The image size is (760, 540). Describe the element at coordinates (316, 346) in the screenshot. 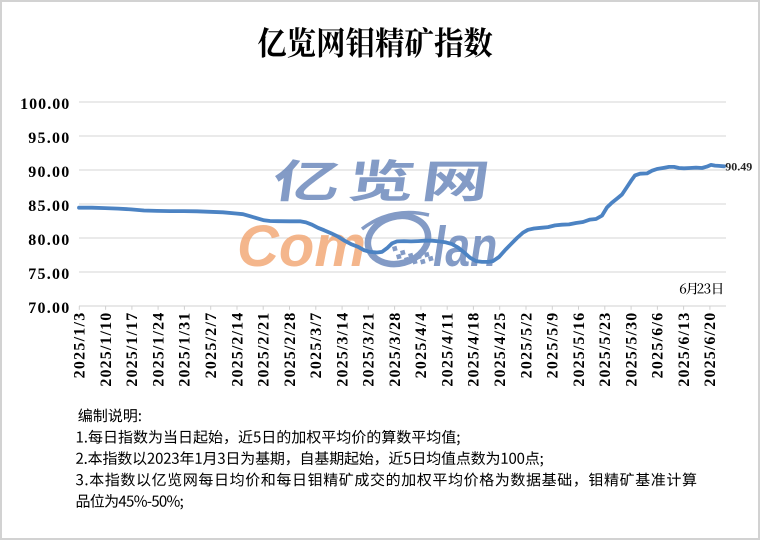

I see `svg-text: 2025/3/7` at that location.